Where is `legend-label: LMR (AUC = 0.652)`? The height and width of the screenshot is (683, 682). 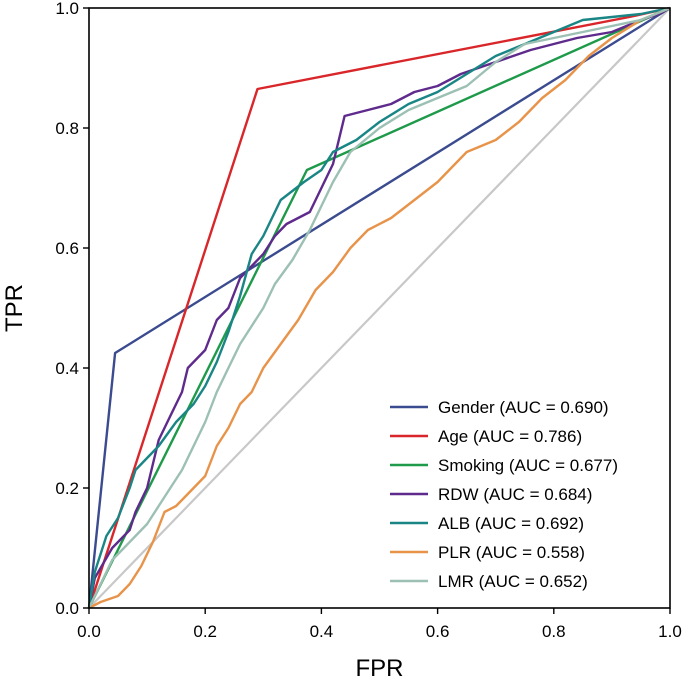
legend-label: LMR (AUC = 0.652) is located at coordinates (513, 581).